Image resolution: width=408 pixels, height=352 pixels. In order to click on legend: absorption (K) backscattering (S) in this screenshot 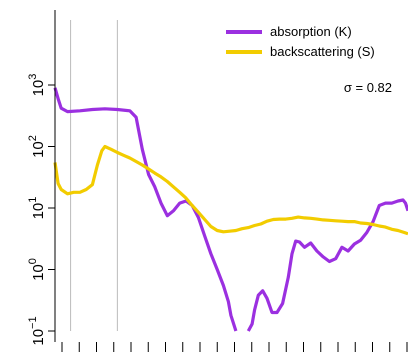, I will do `click(300, 41)`.